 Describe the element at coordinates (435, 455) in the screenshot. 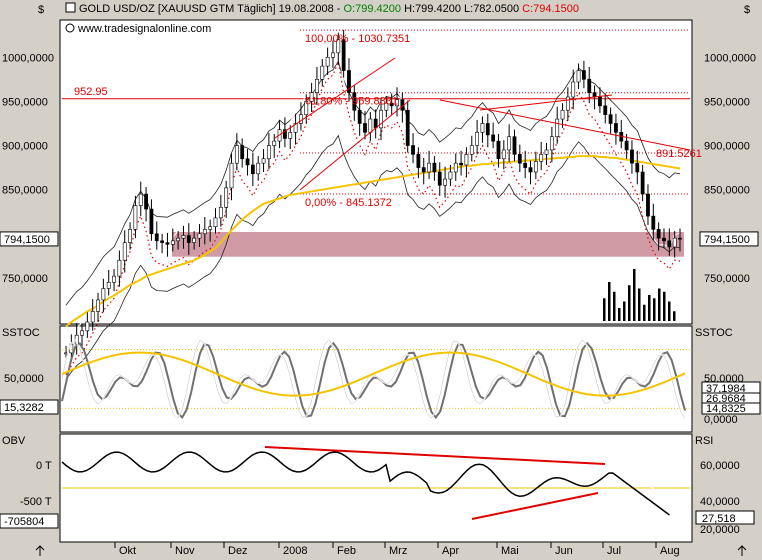

I see `obv-divergence-line` at that location.